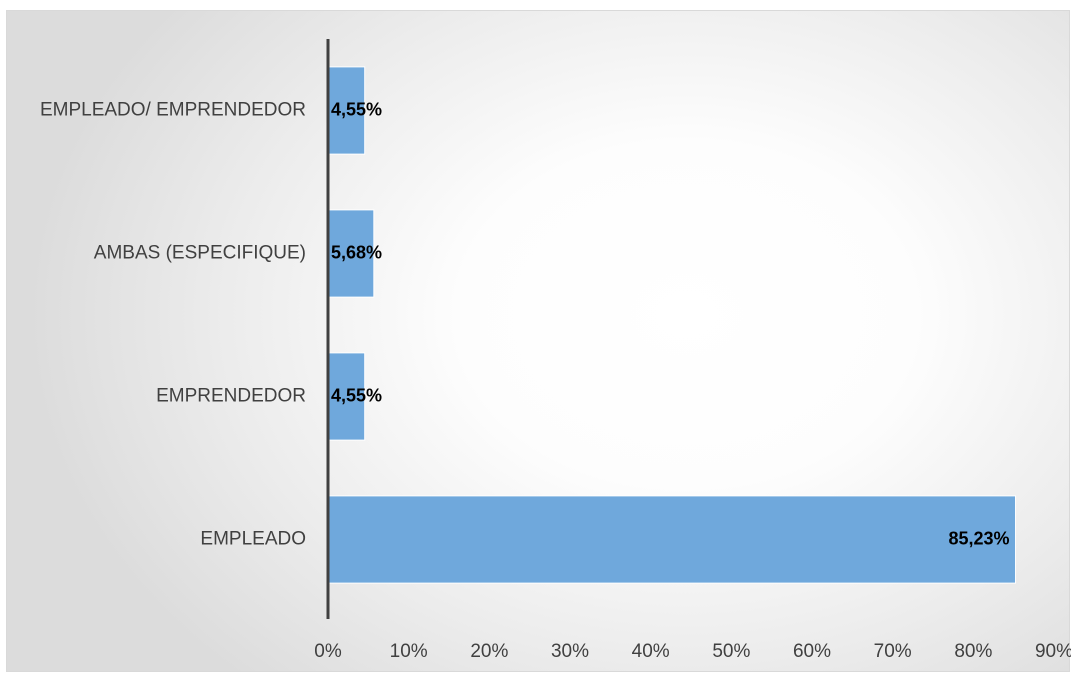  What do you see at coordinates (570, 651) in the screenshot?
I see `x-tick-label: 30%` at bounding box center [570, 651].